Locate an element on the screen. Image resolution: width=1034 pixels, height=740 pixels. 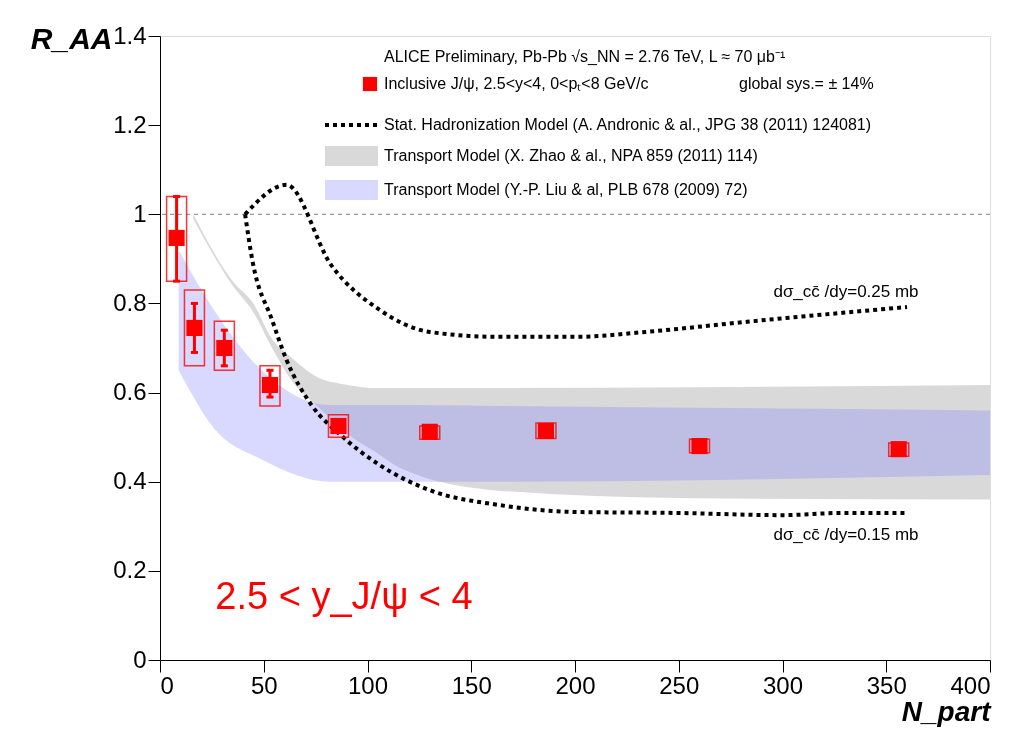
y-axis-title: R_AA is located at coordinates (71, 38).